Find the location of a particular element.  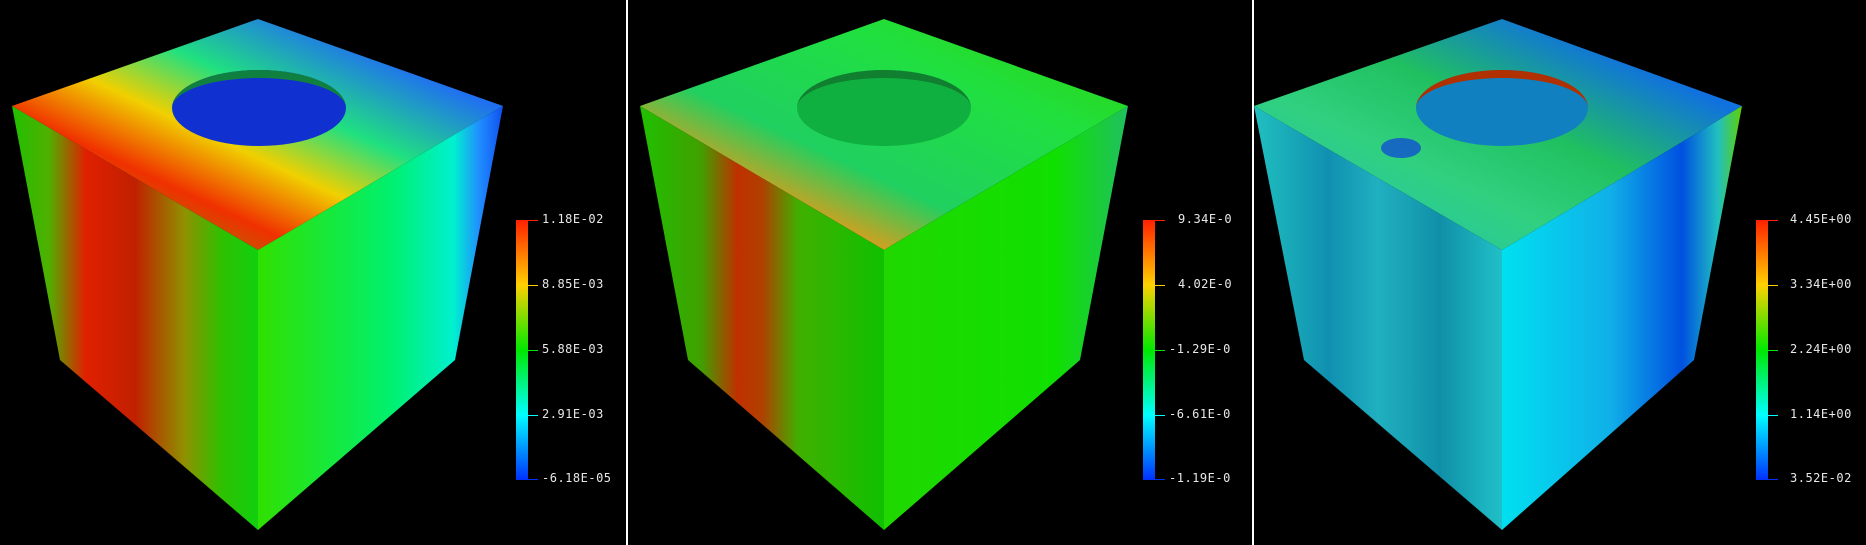

colorbar-label: 4.02E-0 is located at coordinates (1205, 284).